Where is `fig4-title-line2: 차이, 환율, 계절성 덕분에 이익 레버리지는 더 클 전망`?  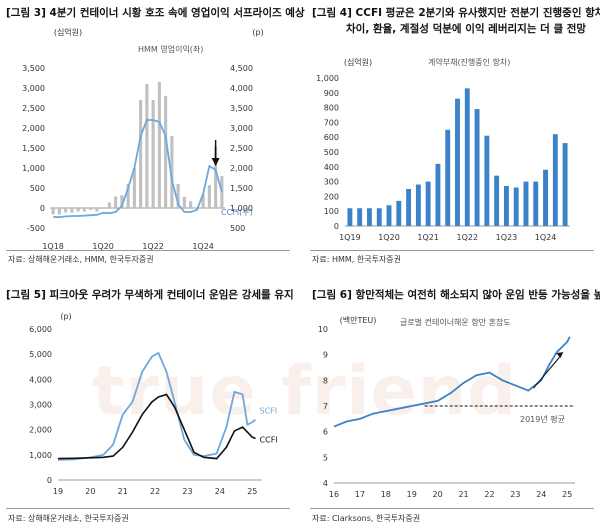
fig4-title-line2: 차이, 환율, 계절성 덕분에 이익 레버리지는 더 클 전망 is located at coordinates (466, 29).